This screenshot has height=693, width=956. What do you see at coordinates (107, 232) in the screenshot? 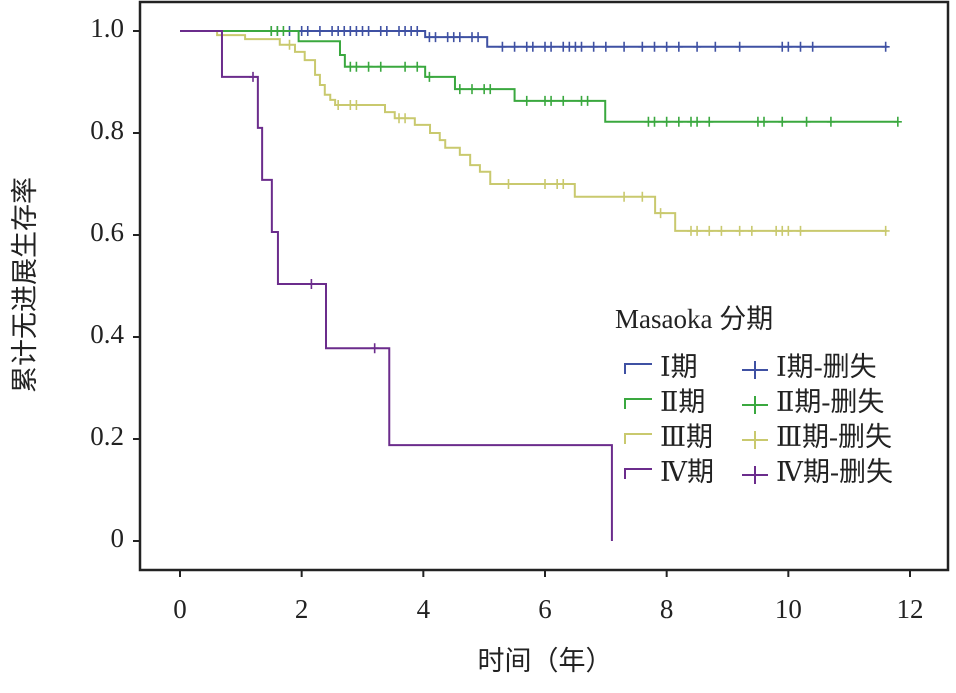
I see `y-tick-label: 0.6` at bounding box center [107, 232].